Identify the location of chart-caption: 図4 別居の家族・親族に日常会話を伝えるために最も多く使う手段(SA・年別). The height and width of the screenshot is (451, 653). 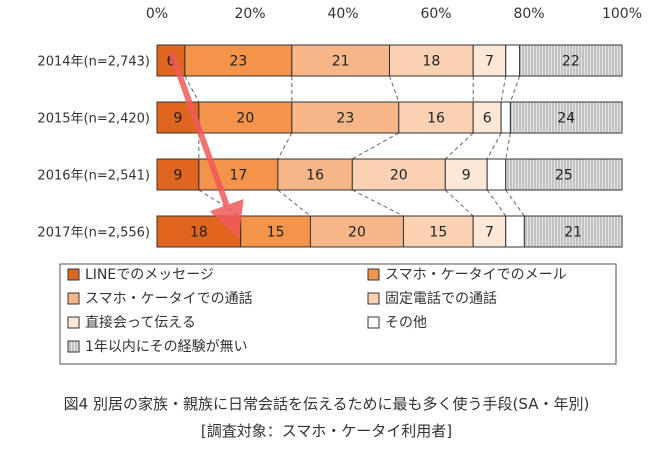
(326, 404).